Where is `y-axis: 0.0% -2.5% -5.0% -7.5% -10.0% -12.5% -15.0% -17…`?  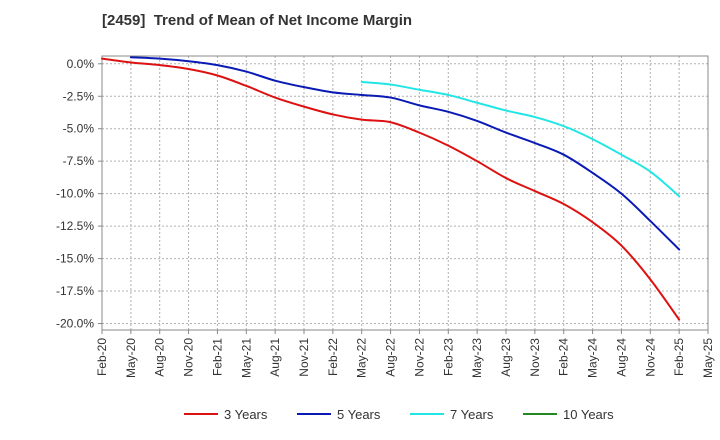 y-axis: 0.0% -2.5% -5.0% -7.5% -10.0% -12.5% -15.0% -17… is located at coordinates (79, 194).